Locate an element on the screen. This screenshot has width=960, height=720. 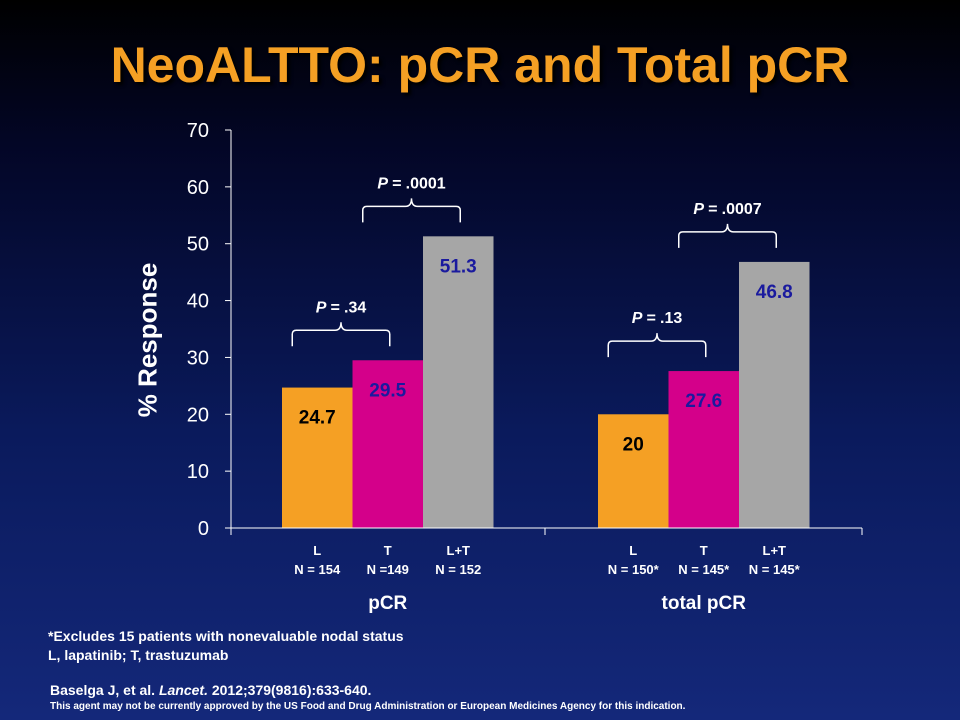
citation-journal: Lancet. is located at coordinates (183, 690).